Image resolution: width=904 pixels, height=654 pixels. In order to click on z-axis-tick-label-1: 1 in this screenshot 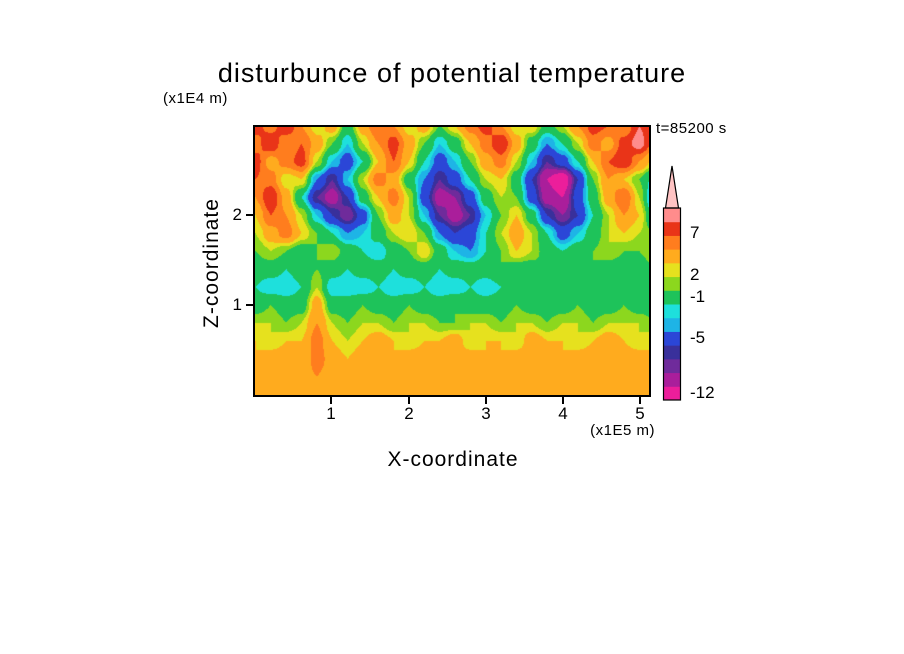, I will do `click(237, 304)`.